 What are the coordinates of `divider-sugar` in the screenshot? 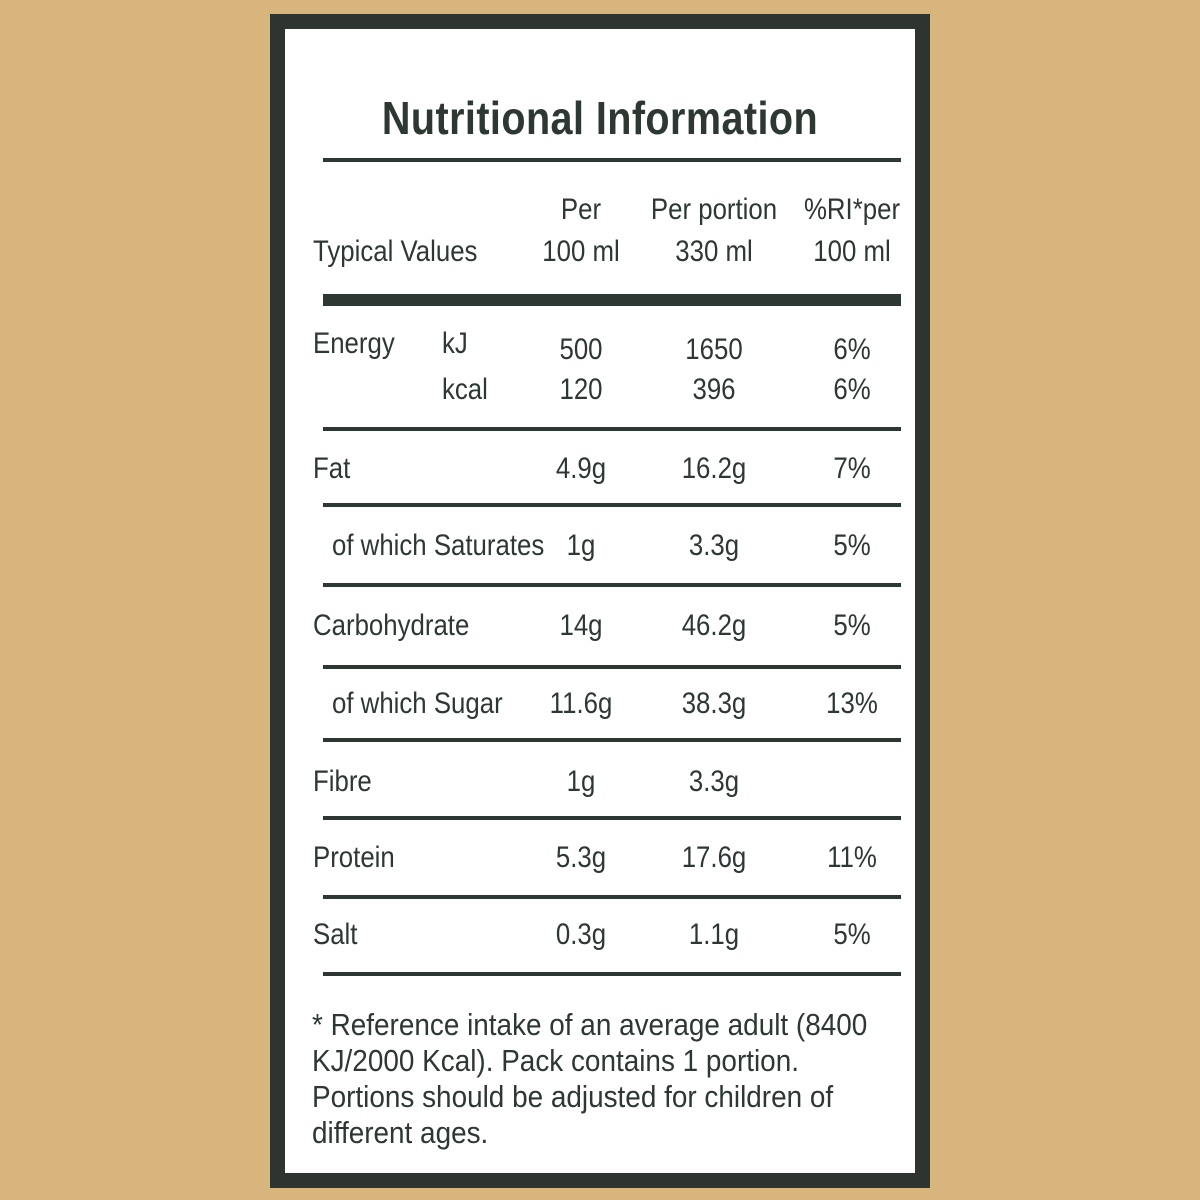 It's located at (612, 740).